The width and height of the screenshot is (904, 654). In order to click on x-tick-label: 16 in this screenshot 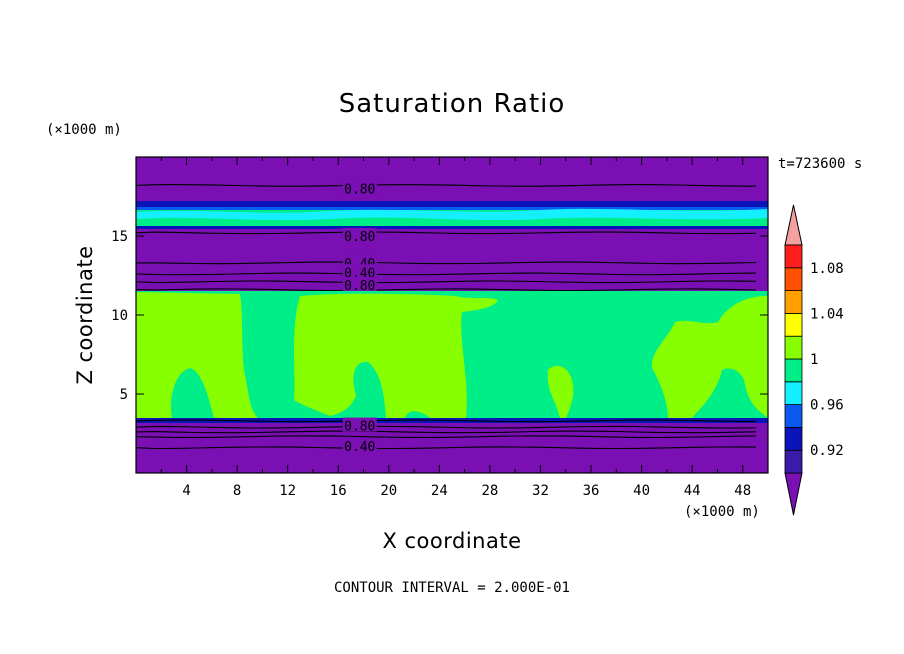, I will do `click(338, 491)`.